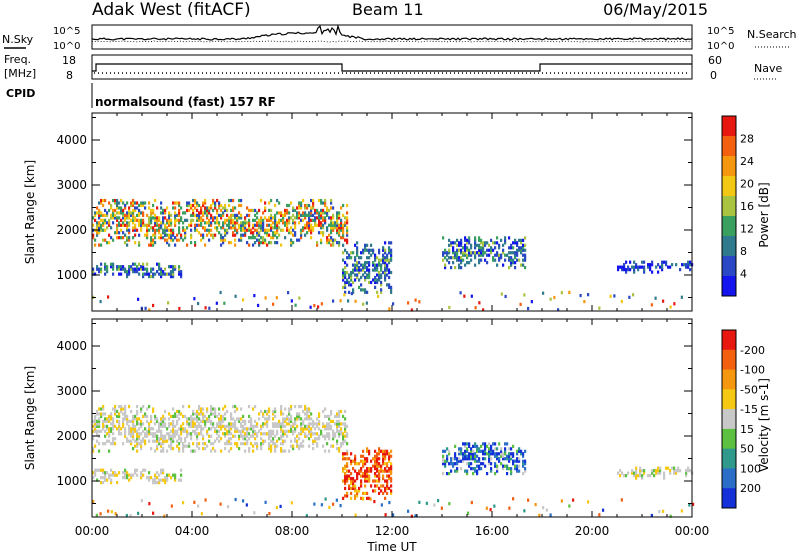  I want to click on colorbar-swatch, so click(729, 186).